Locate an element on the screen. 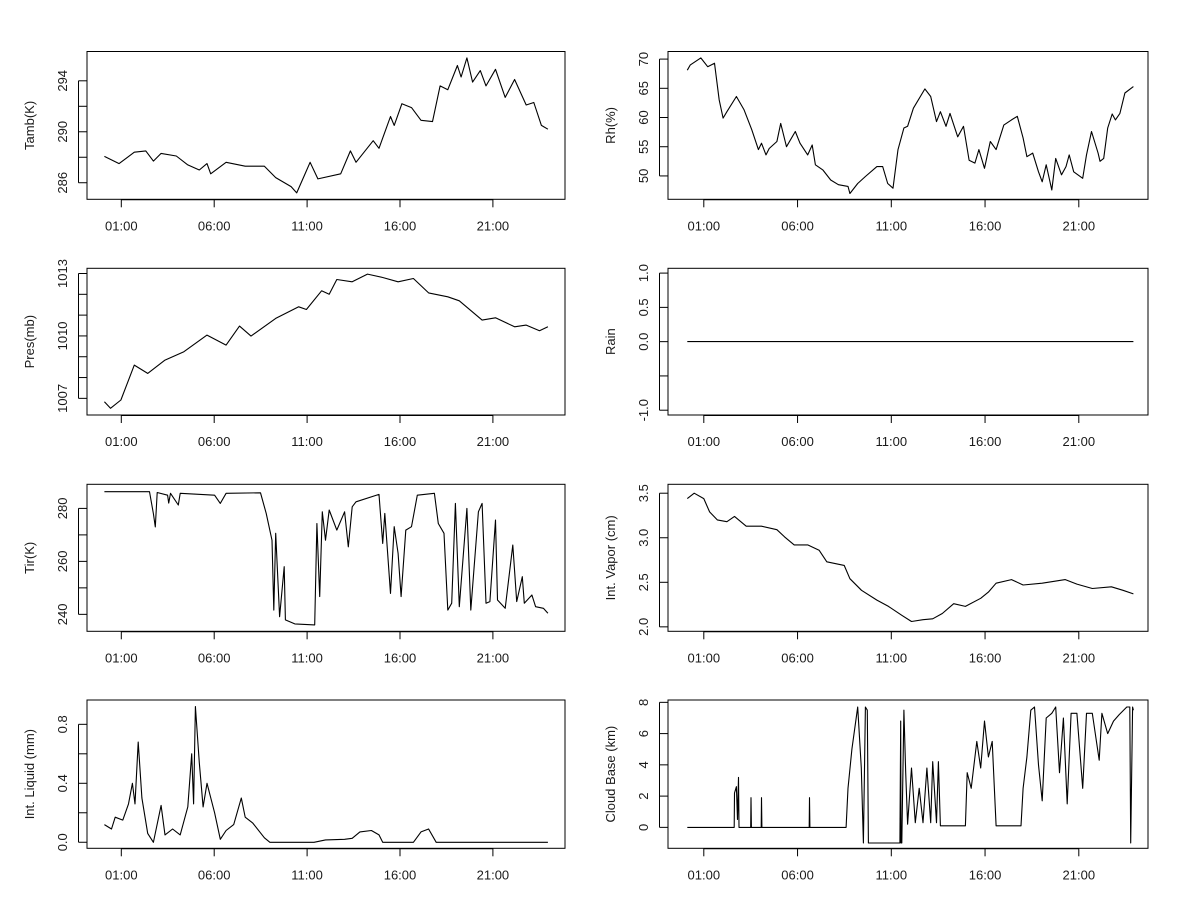 This screenshot has width=1200, height=900. y-tick-label: 70 is located at coordinates (643, 59).